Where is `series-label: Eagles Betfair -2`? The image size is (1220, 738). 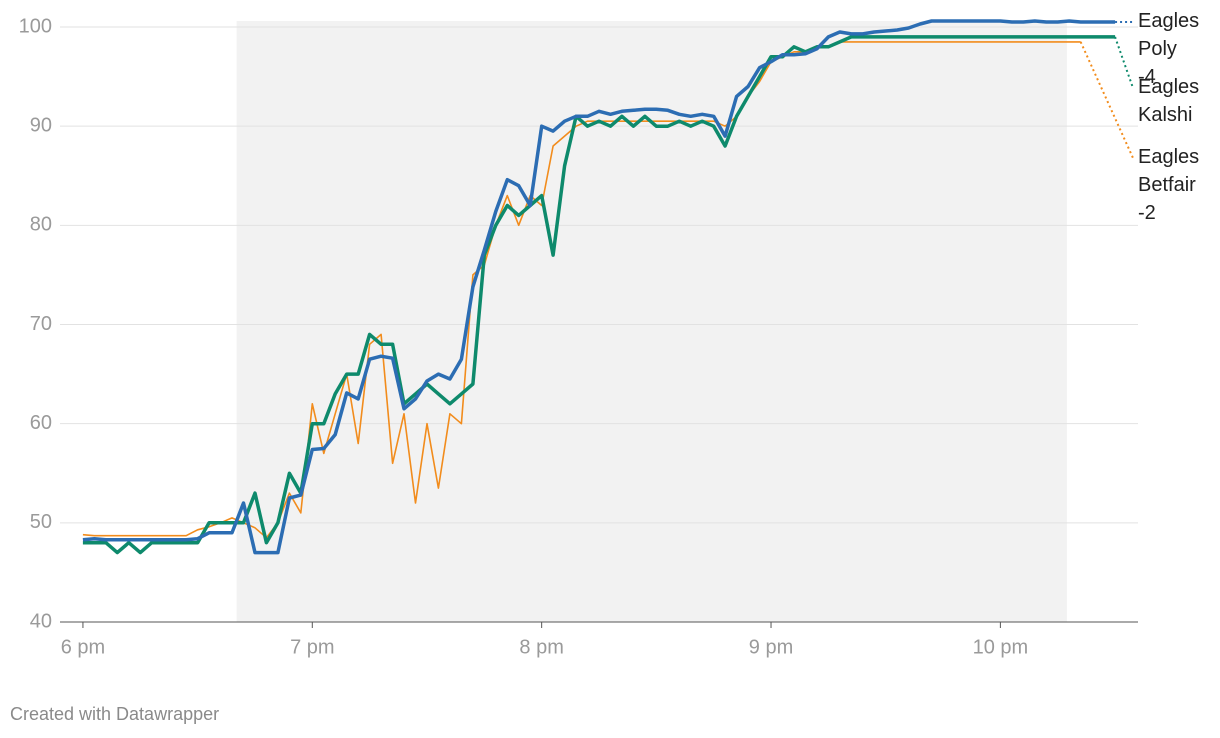 series-label: Eagles Betfair -2 is located at coordinates (1168, 185).